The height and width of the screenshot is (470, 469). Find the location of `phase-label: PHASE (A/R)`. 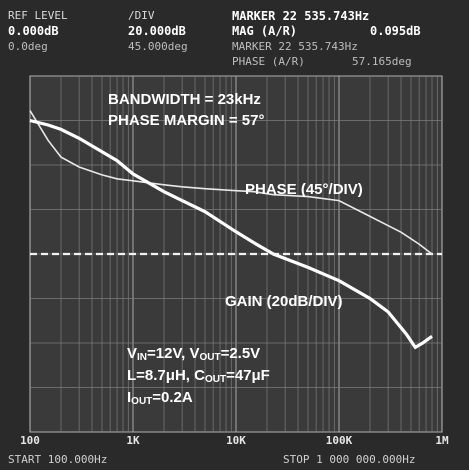

phase-label: PHASE (A/R) is located at coordinates (268, 61).